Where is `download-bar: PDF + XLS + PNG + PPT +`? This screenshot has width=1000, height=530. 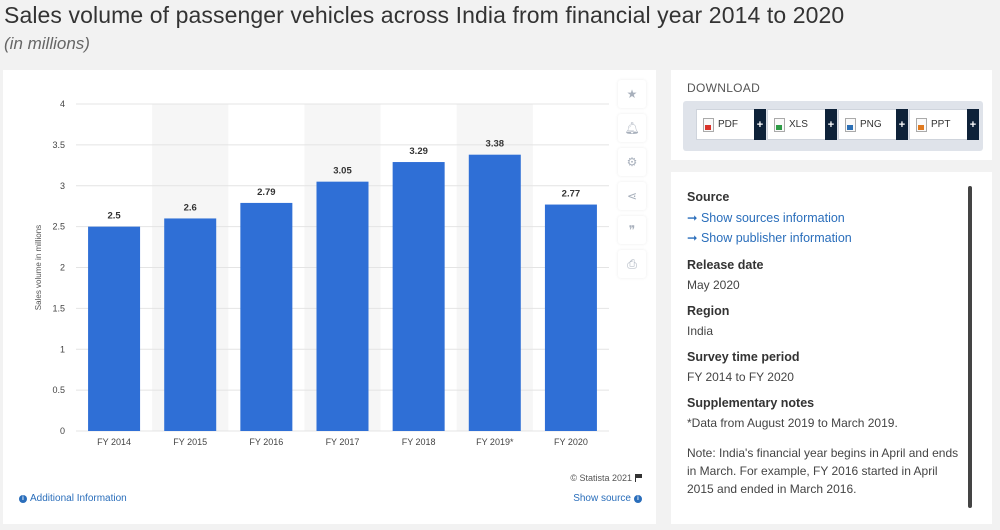
download-bar: PDF + XLS + PNG + PPT + is located at coordinates (833, 126).